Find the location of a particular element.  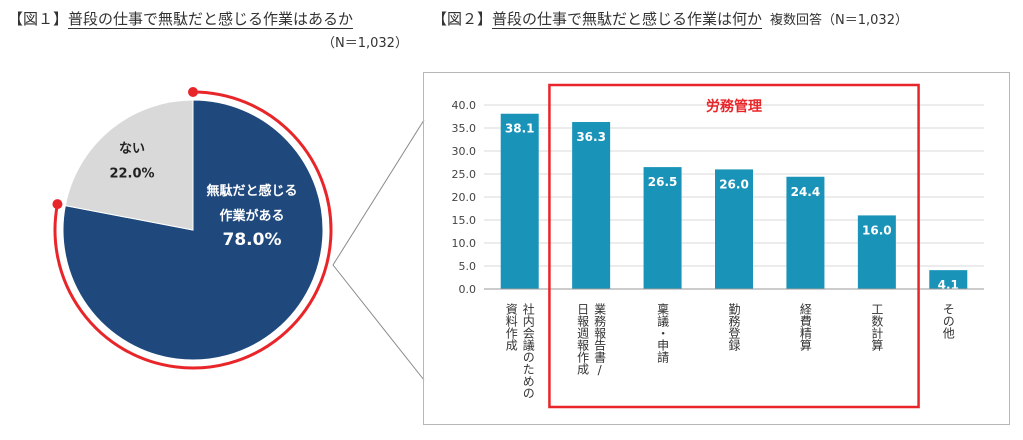

fig1-n-note: （N＝1,032） is located at coordinates (365, 43).